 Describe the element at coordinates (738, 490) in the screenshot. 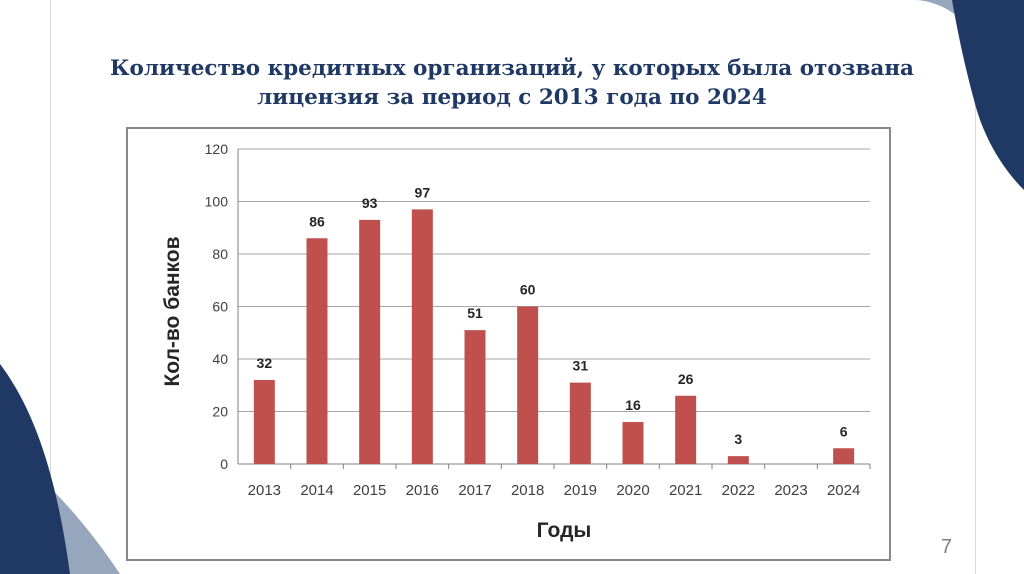

I see `x-tick-label: 2022` at that location.